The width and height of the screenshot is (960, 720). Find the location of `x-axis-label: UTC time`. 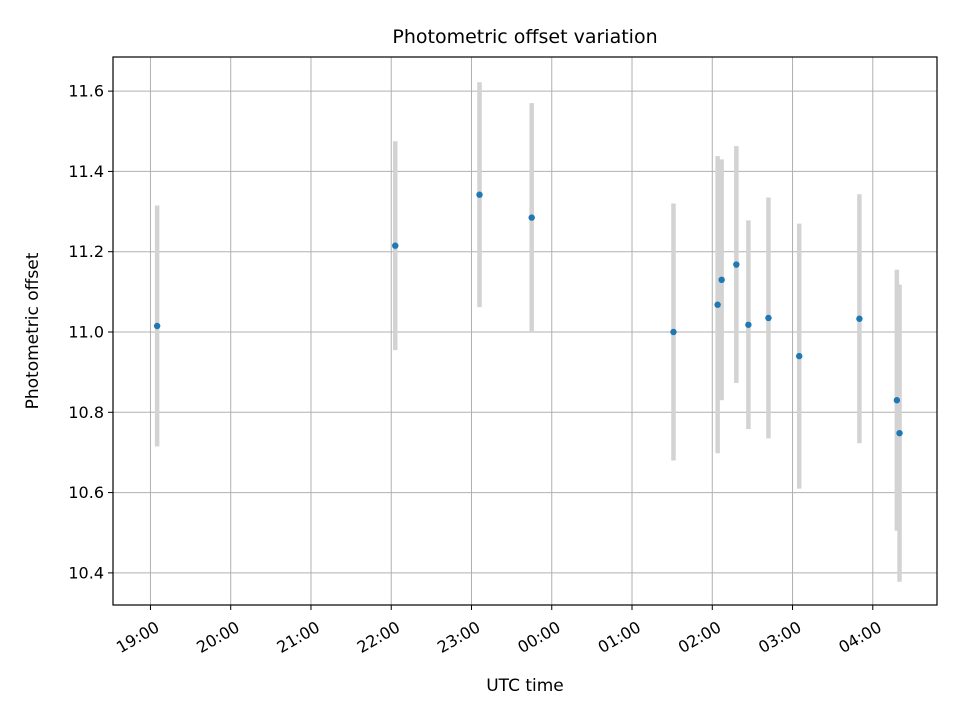

x-axis-label: UTC time is located at coordinates (525, 686).